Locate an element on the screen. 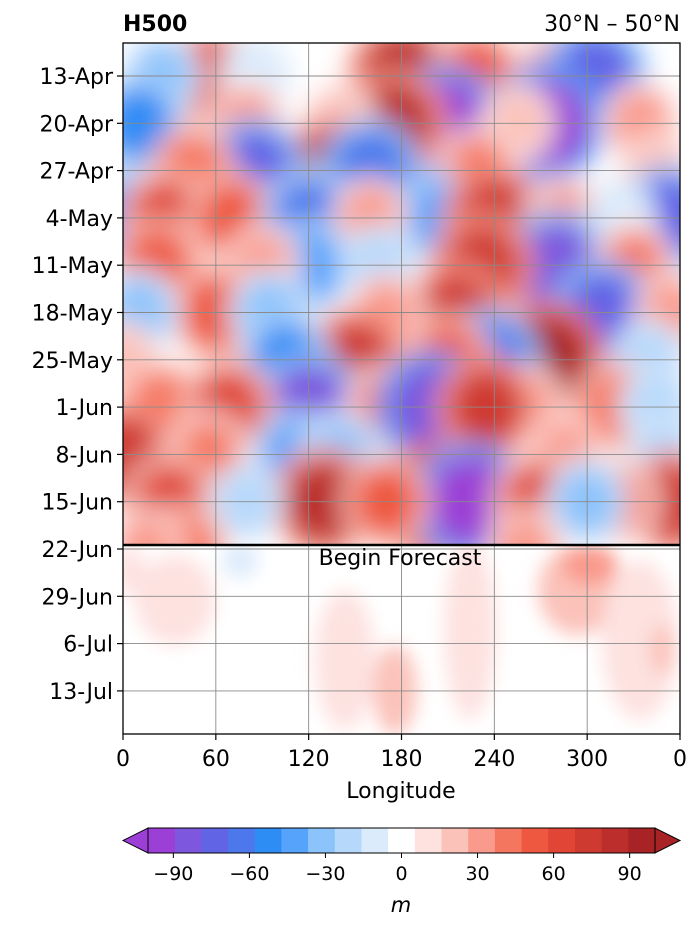 Image resolution: width=700 pixels, height=929 pixels. y-tick-label: 1-Jun is located at coordinates (84, 408).